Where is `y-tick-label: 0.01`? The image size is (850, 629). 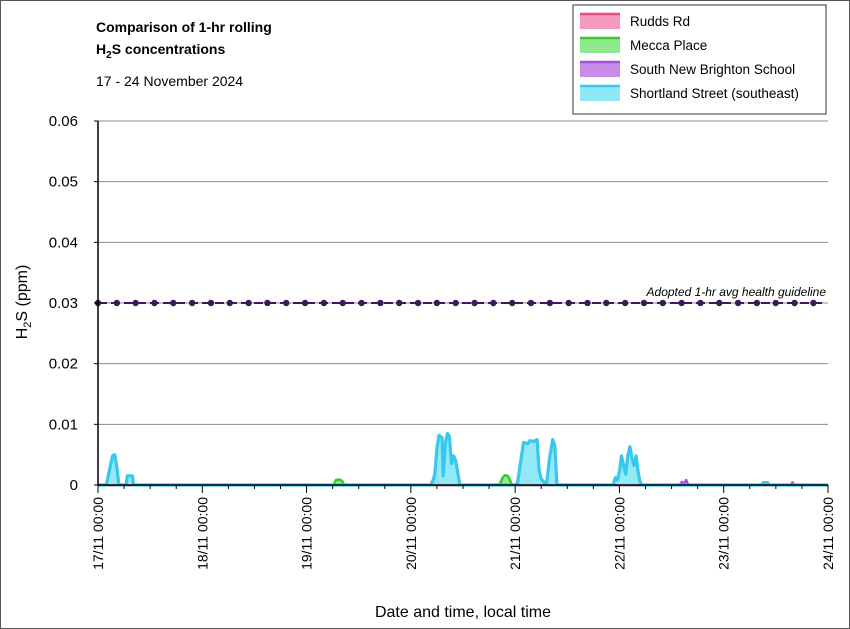 y-tick-label: 0.01 is located at coordinates (63, 424).